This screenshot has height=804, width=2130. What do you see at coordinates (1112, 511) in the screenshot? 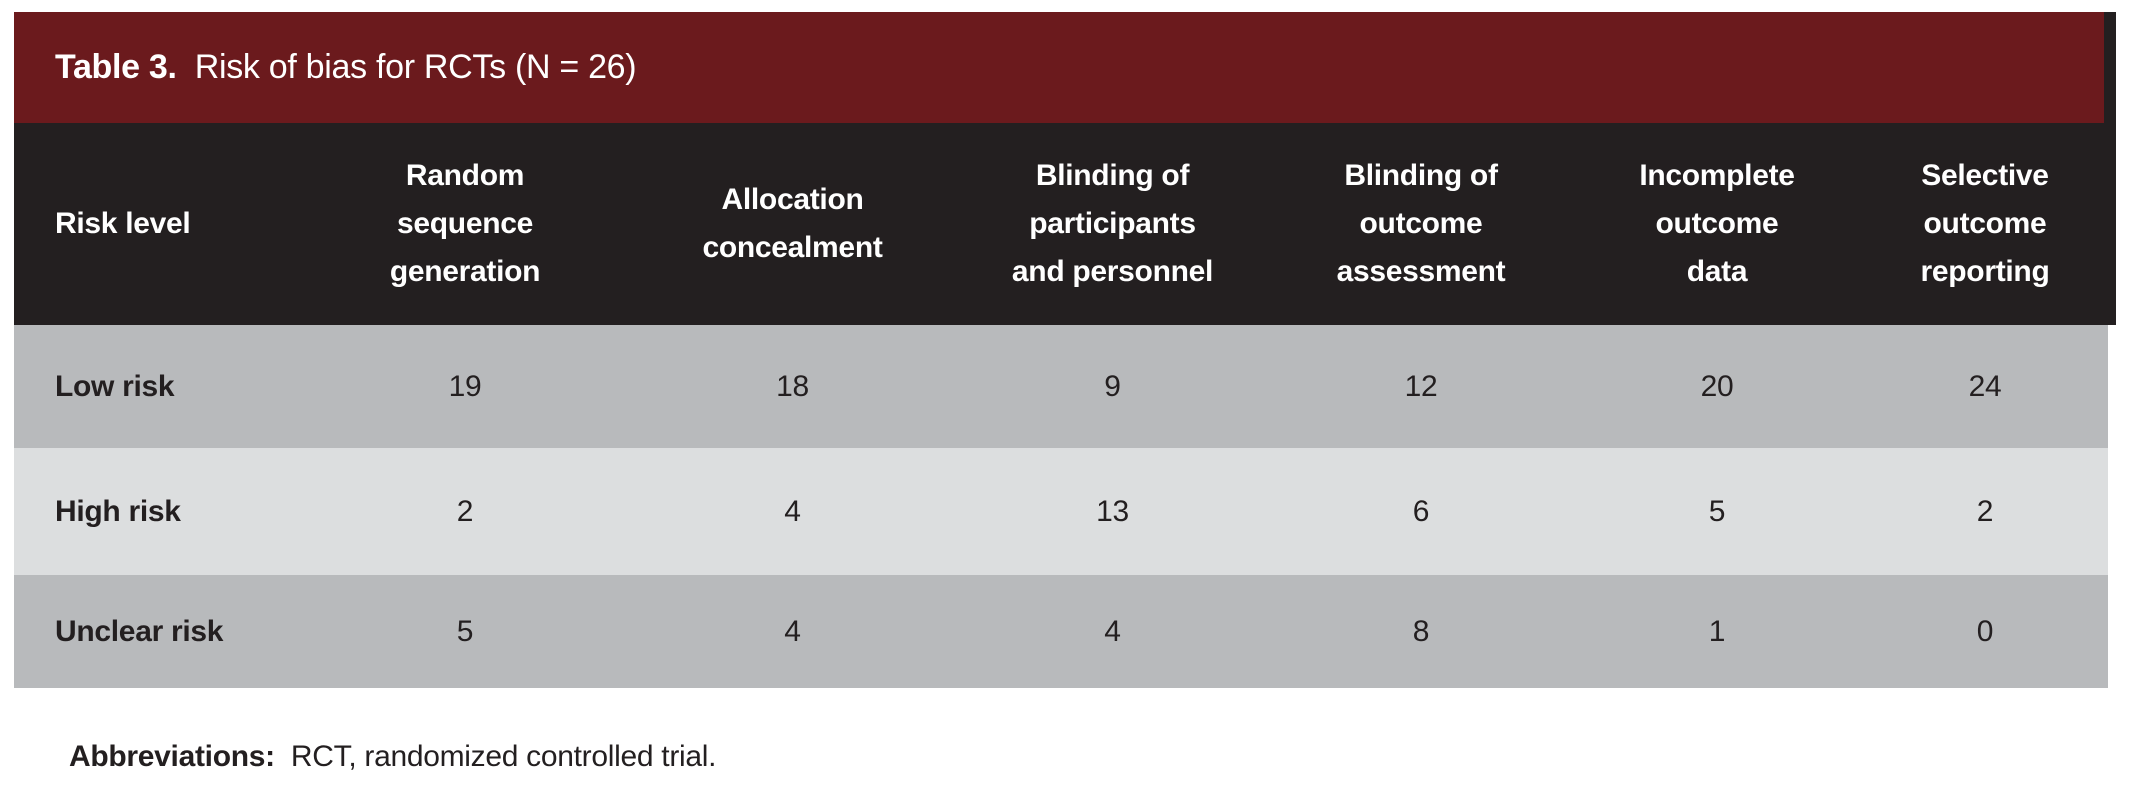
I see `cell-value: 13` at bounding box center [1112, 511].